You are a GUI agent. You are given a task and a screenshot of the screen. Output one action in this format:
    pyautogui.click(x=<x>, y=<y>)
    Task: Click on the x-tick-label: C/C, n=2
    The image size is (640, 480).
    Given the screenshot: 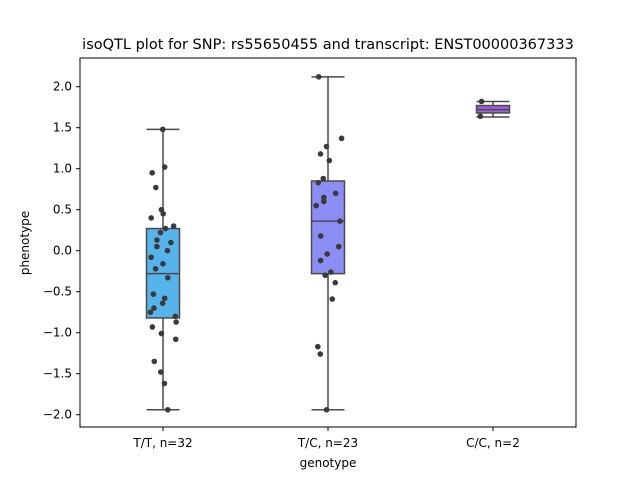 What is the action you would take?
    pyautogui.click(x=493, y=443)
    